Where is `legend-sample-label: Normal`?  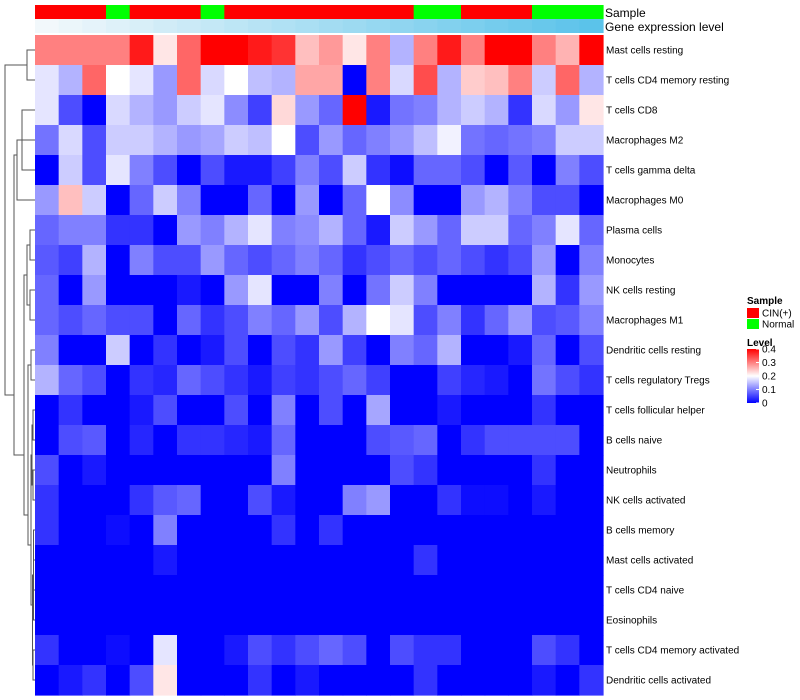 legend-sample-label: Normal is located at coordinates (778, 325).